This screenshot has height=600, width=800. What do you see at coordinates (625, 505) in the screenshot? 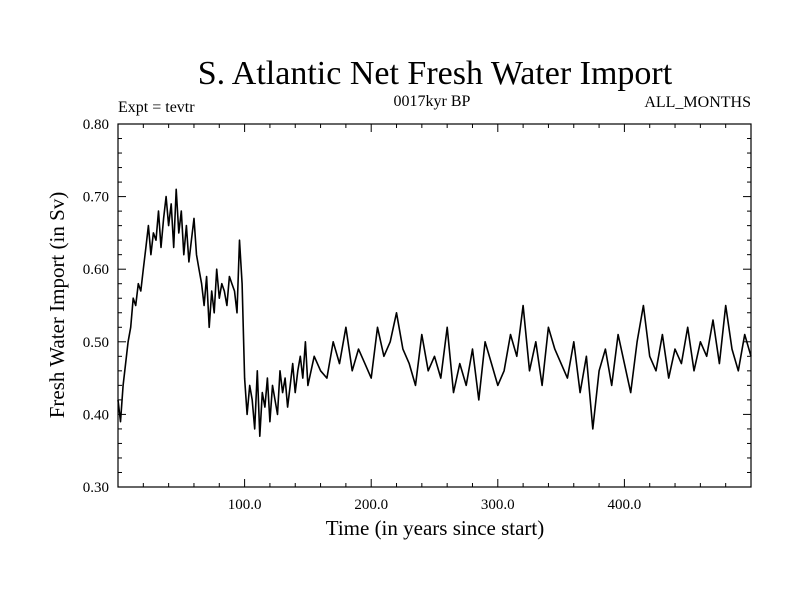
I see `x-tick-label: 400.0` at bounding box center [625, 505].